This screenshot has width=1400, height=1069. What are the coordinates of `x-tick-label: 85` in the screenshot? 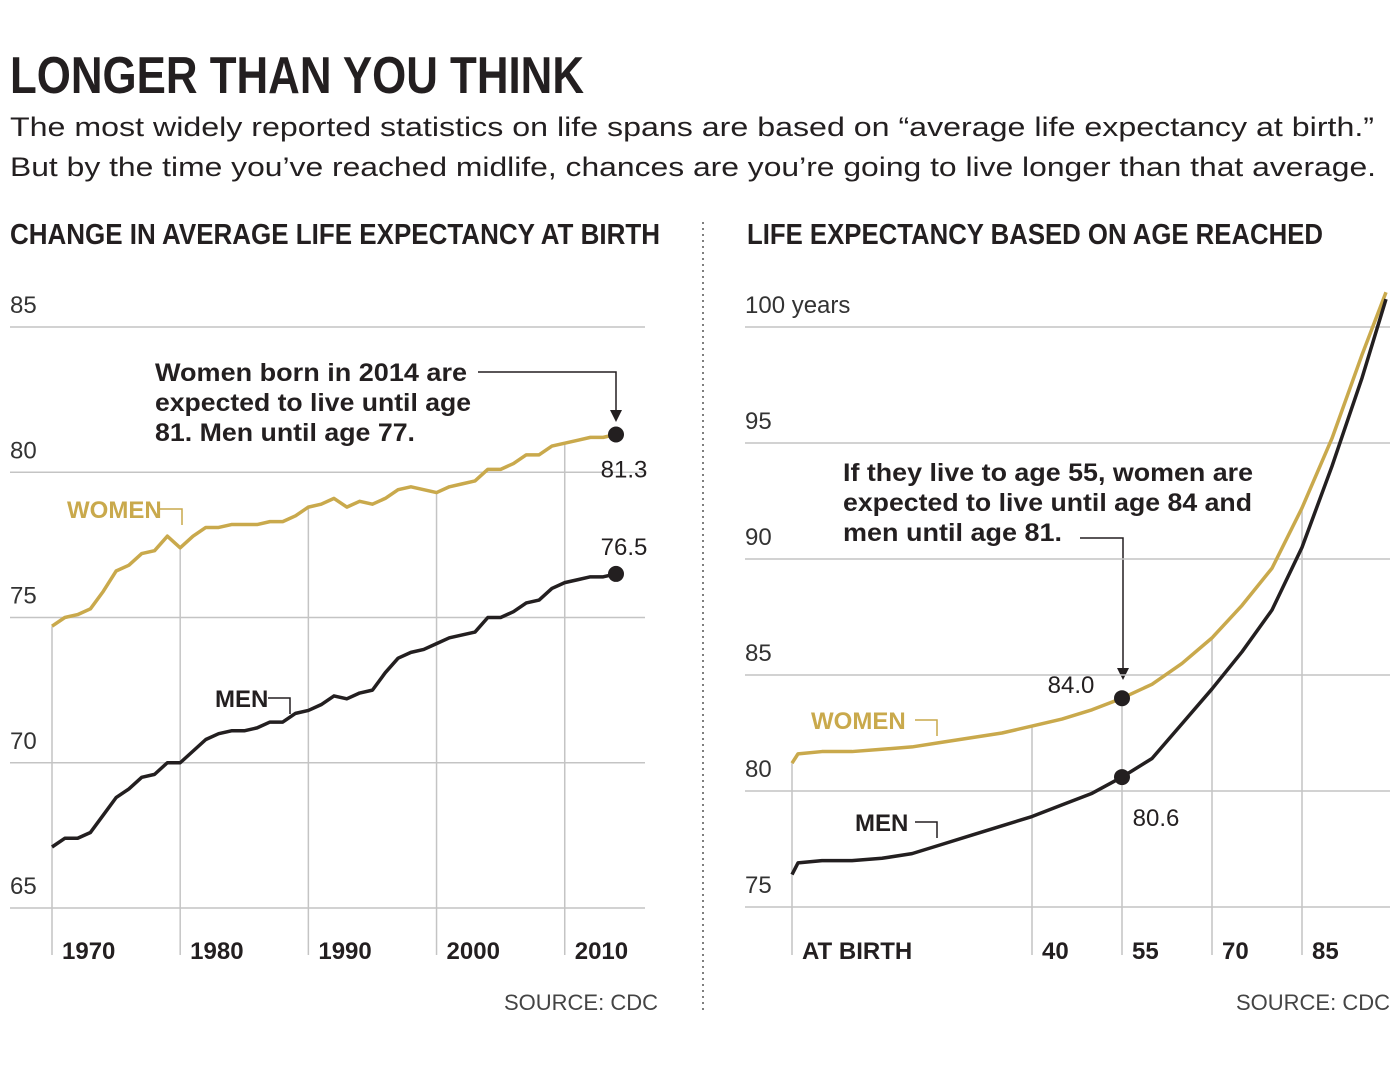 It's located at (1325, 951).